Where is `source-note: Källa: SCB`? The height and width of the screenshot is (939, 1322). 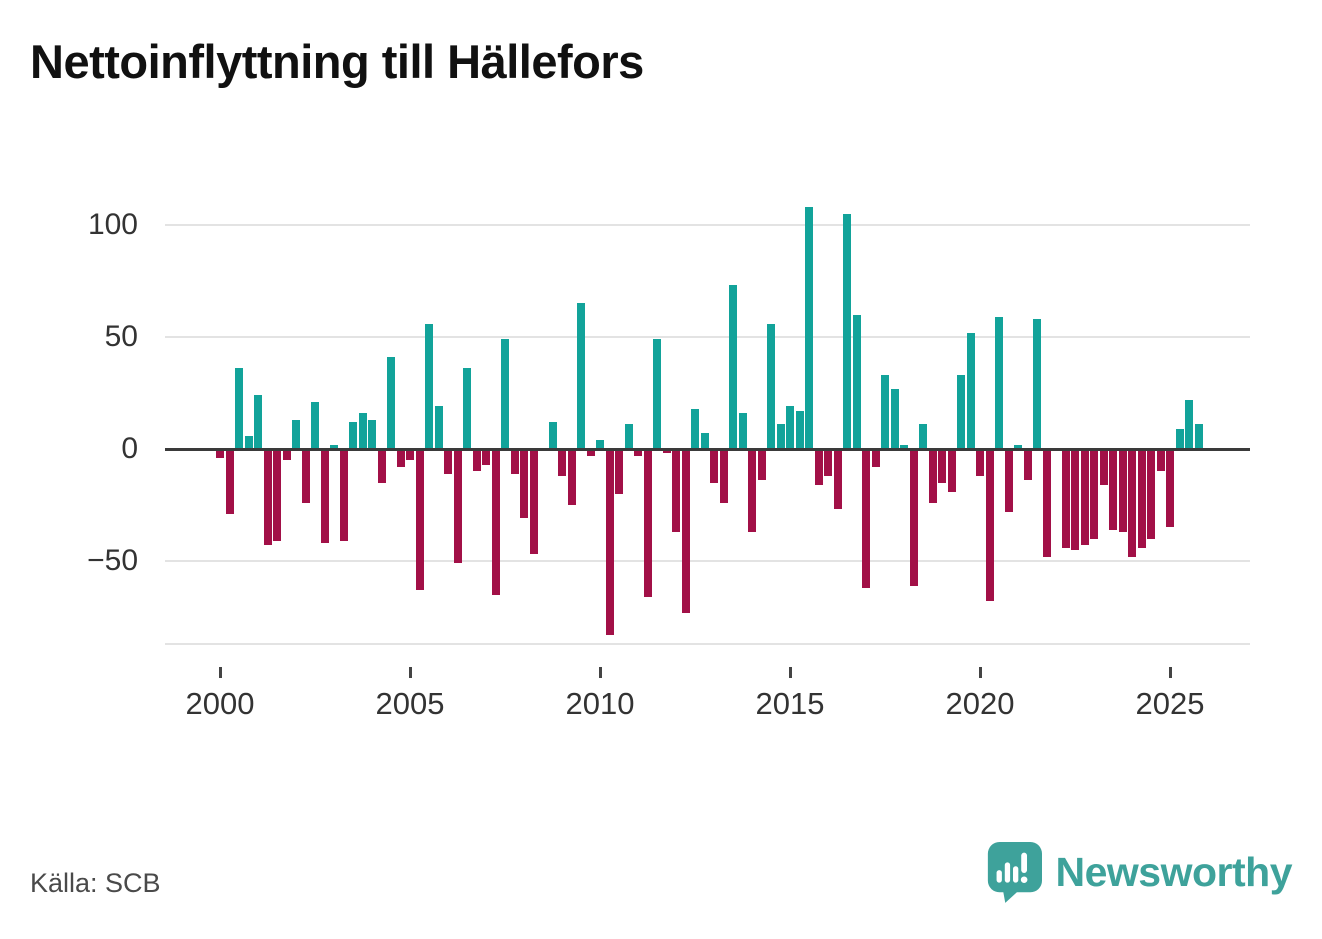 source-note: Källa: SCB is located at coordinates (95, 883).